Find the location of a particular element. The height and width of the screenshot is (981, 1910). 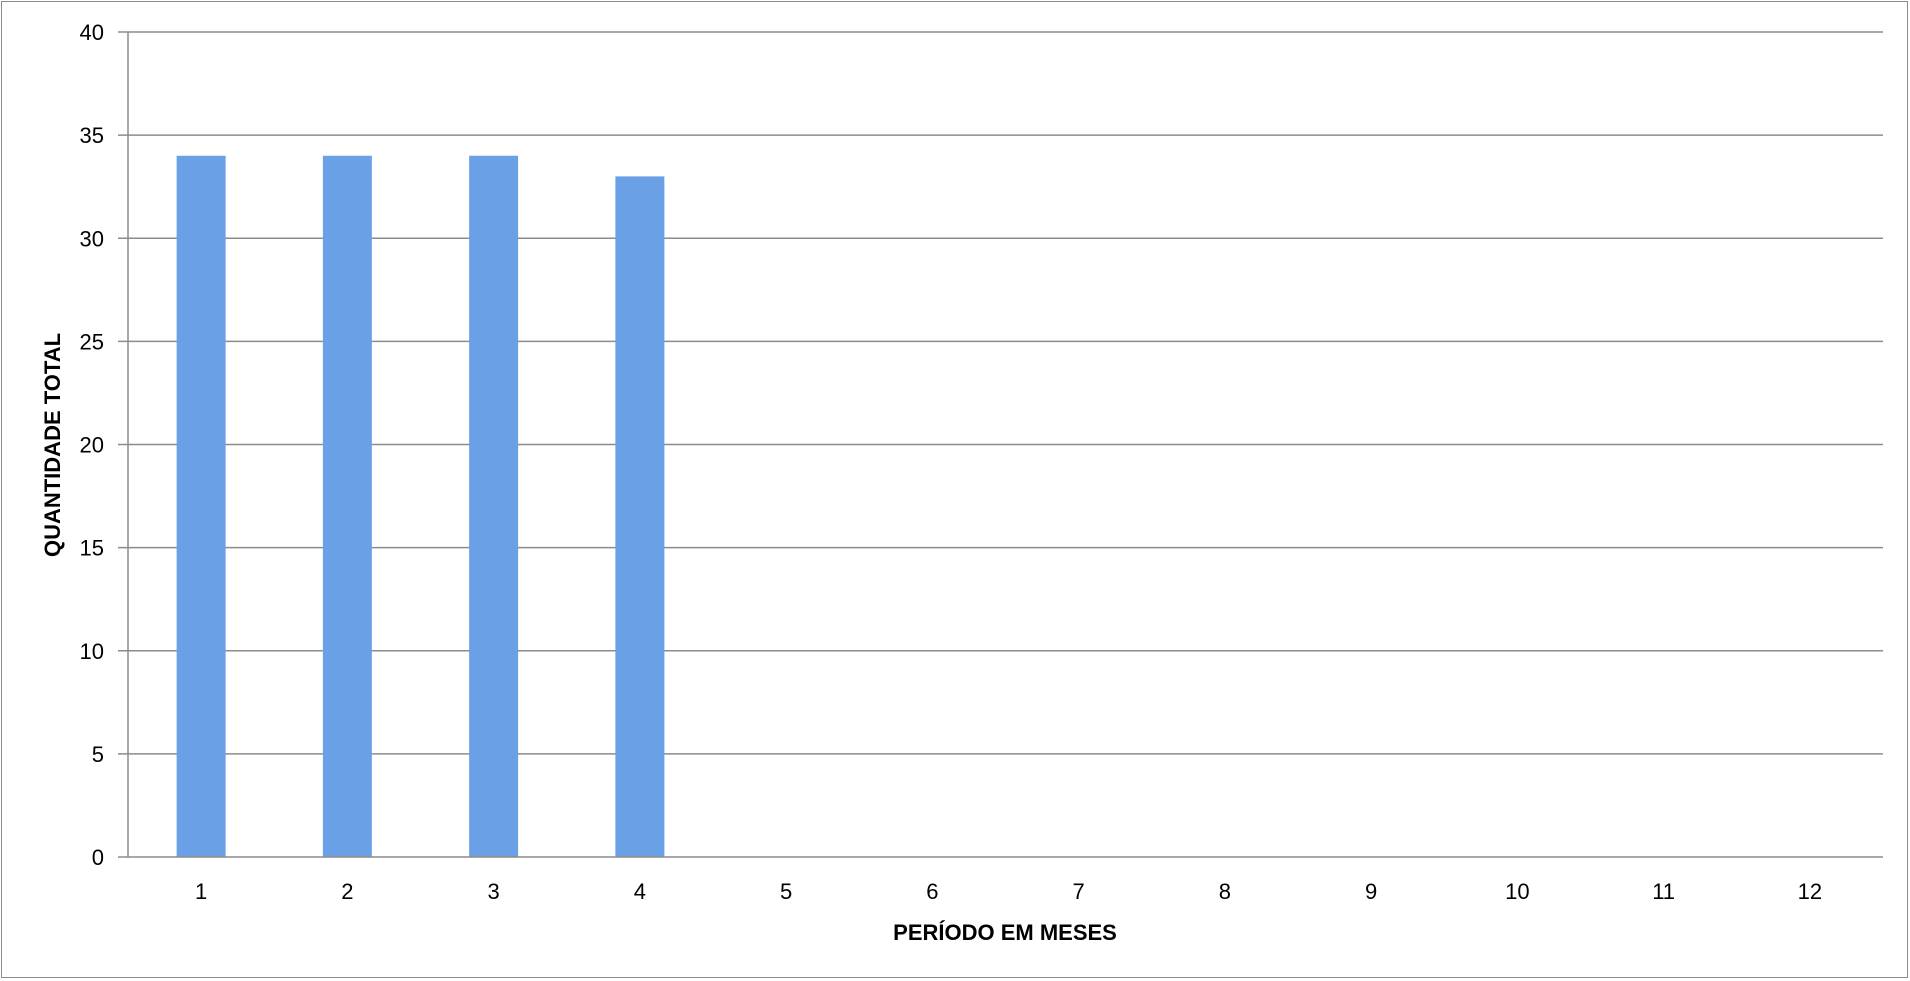

x-tick-label: 5 is located at coordinates (786, 891).